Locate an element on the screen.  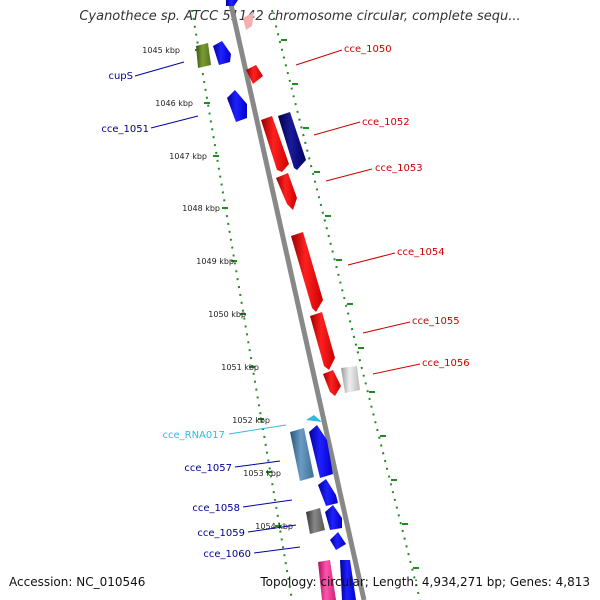
gene-label-cce-1053: cce_1053 is located at coordinates (399, 168).